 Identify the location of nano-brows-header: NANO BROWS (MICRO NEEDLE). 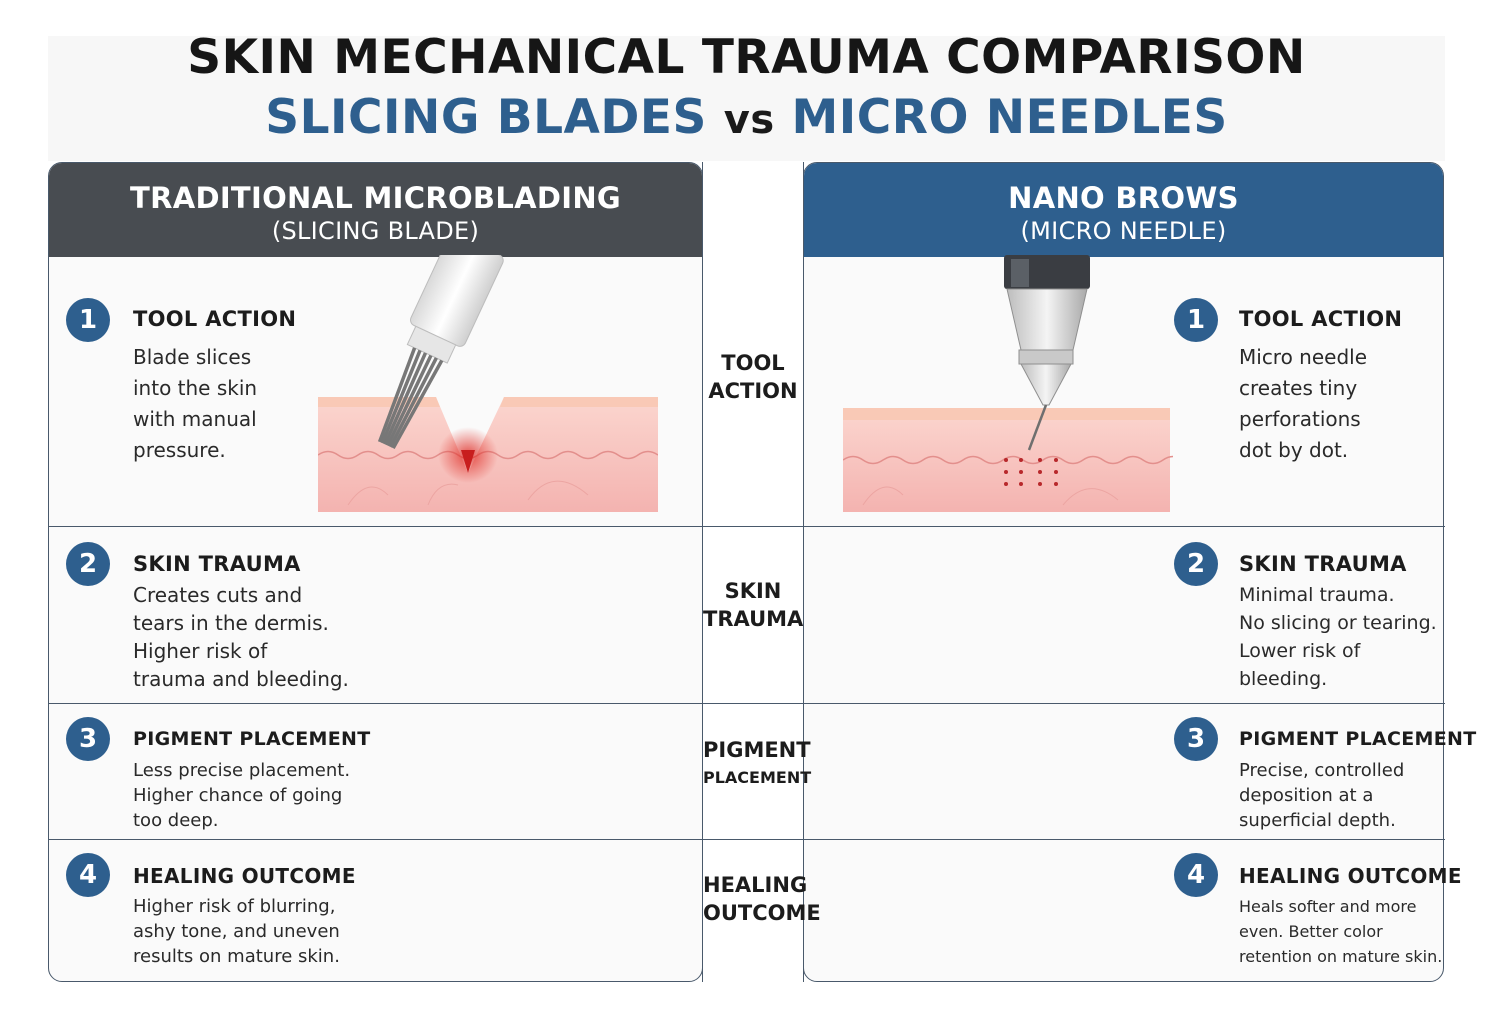
(1123, 210).